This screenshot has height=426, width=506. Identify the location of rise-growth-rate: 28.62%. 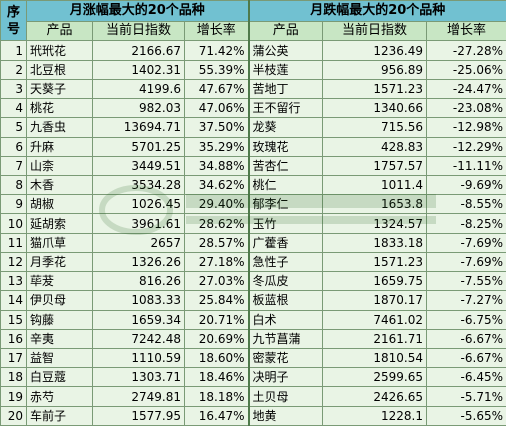
(216, 223).